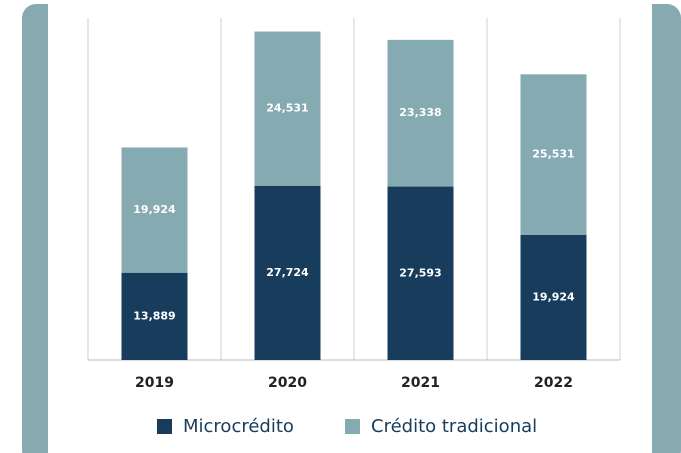 Image resolution: width=681 pixels, height=453 pixels. I want to click on x-tick-label: 2021, so click(420, 383).